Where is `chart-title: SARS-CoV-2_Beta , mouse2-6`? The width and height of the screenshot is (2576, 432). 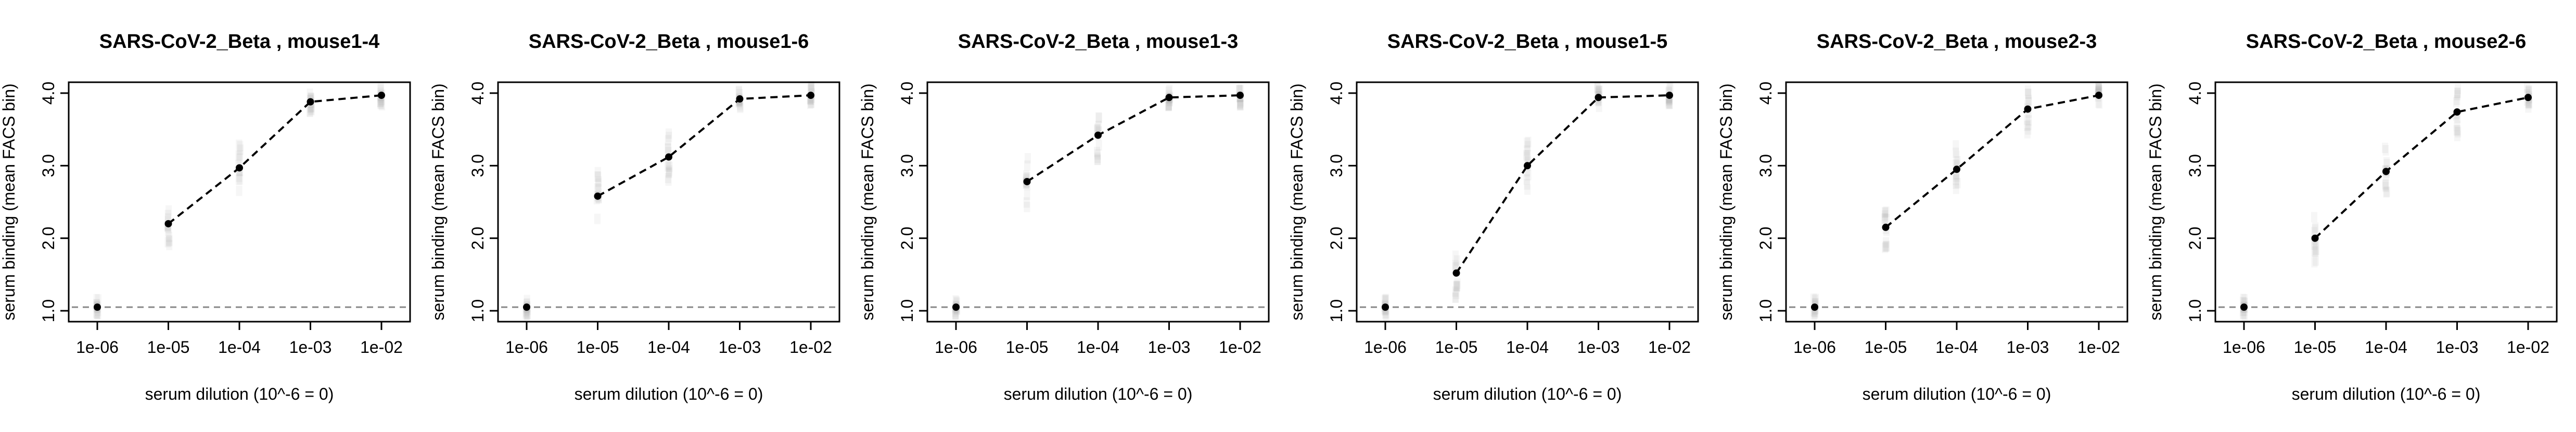
chart-title: SARS-CoV-2_Beta , mouse2-6 is located at coordinates (2386, 42).